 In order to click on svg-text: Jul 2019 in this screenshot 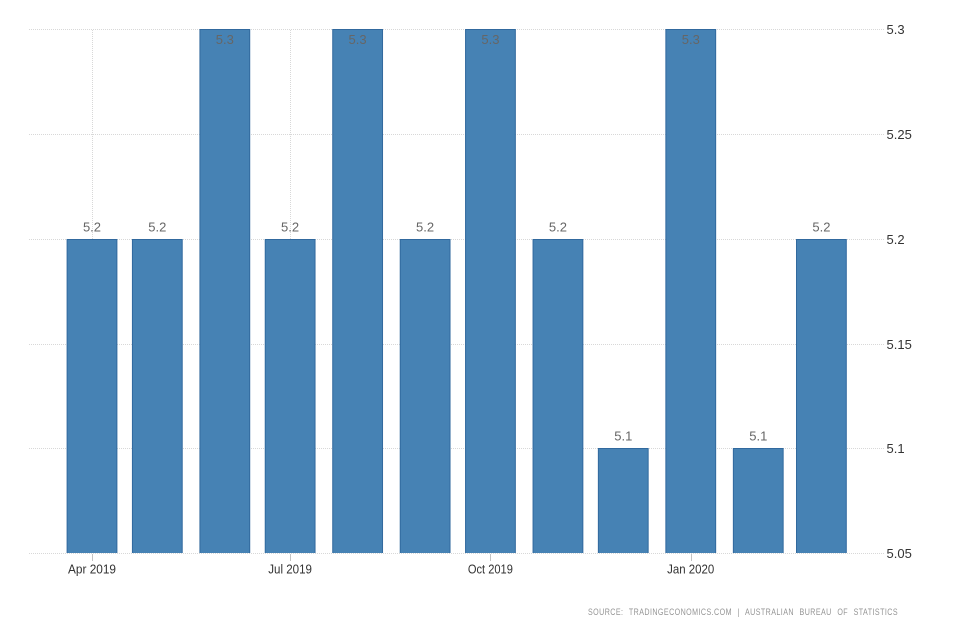, I will do `click(290, 568)`.